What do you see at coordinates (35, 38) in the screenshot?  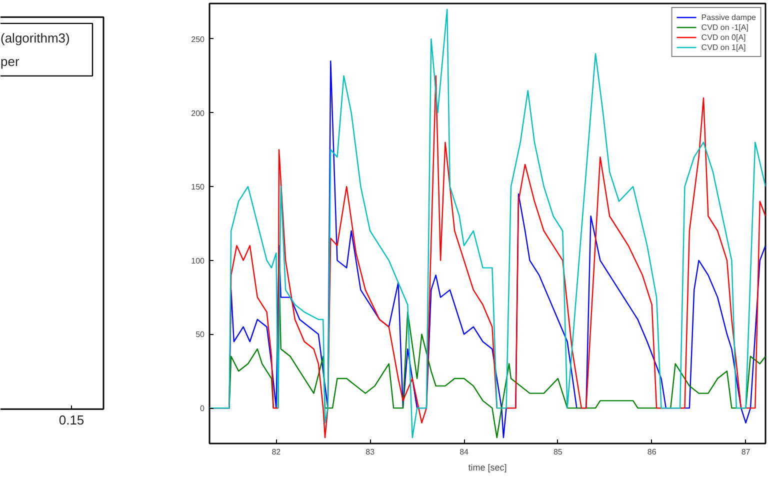 I see `text: (algorithm3)` at bounding box center [35, 38].